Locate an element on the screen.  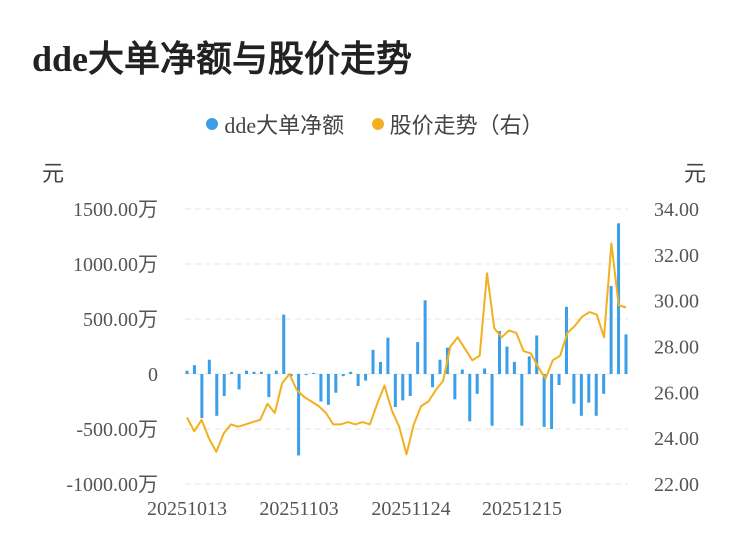
y-right-tick-label: 32.00 is located at coordinates (676, 256).